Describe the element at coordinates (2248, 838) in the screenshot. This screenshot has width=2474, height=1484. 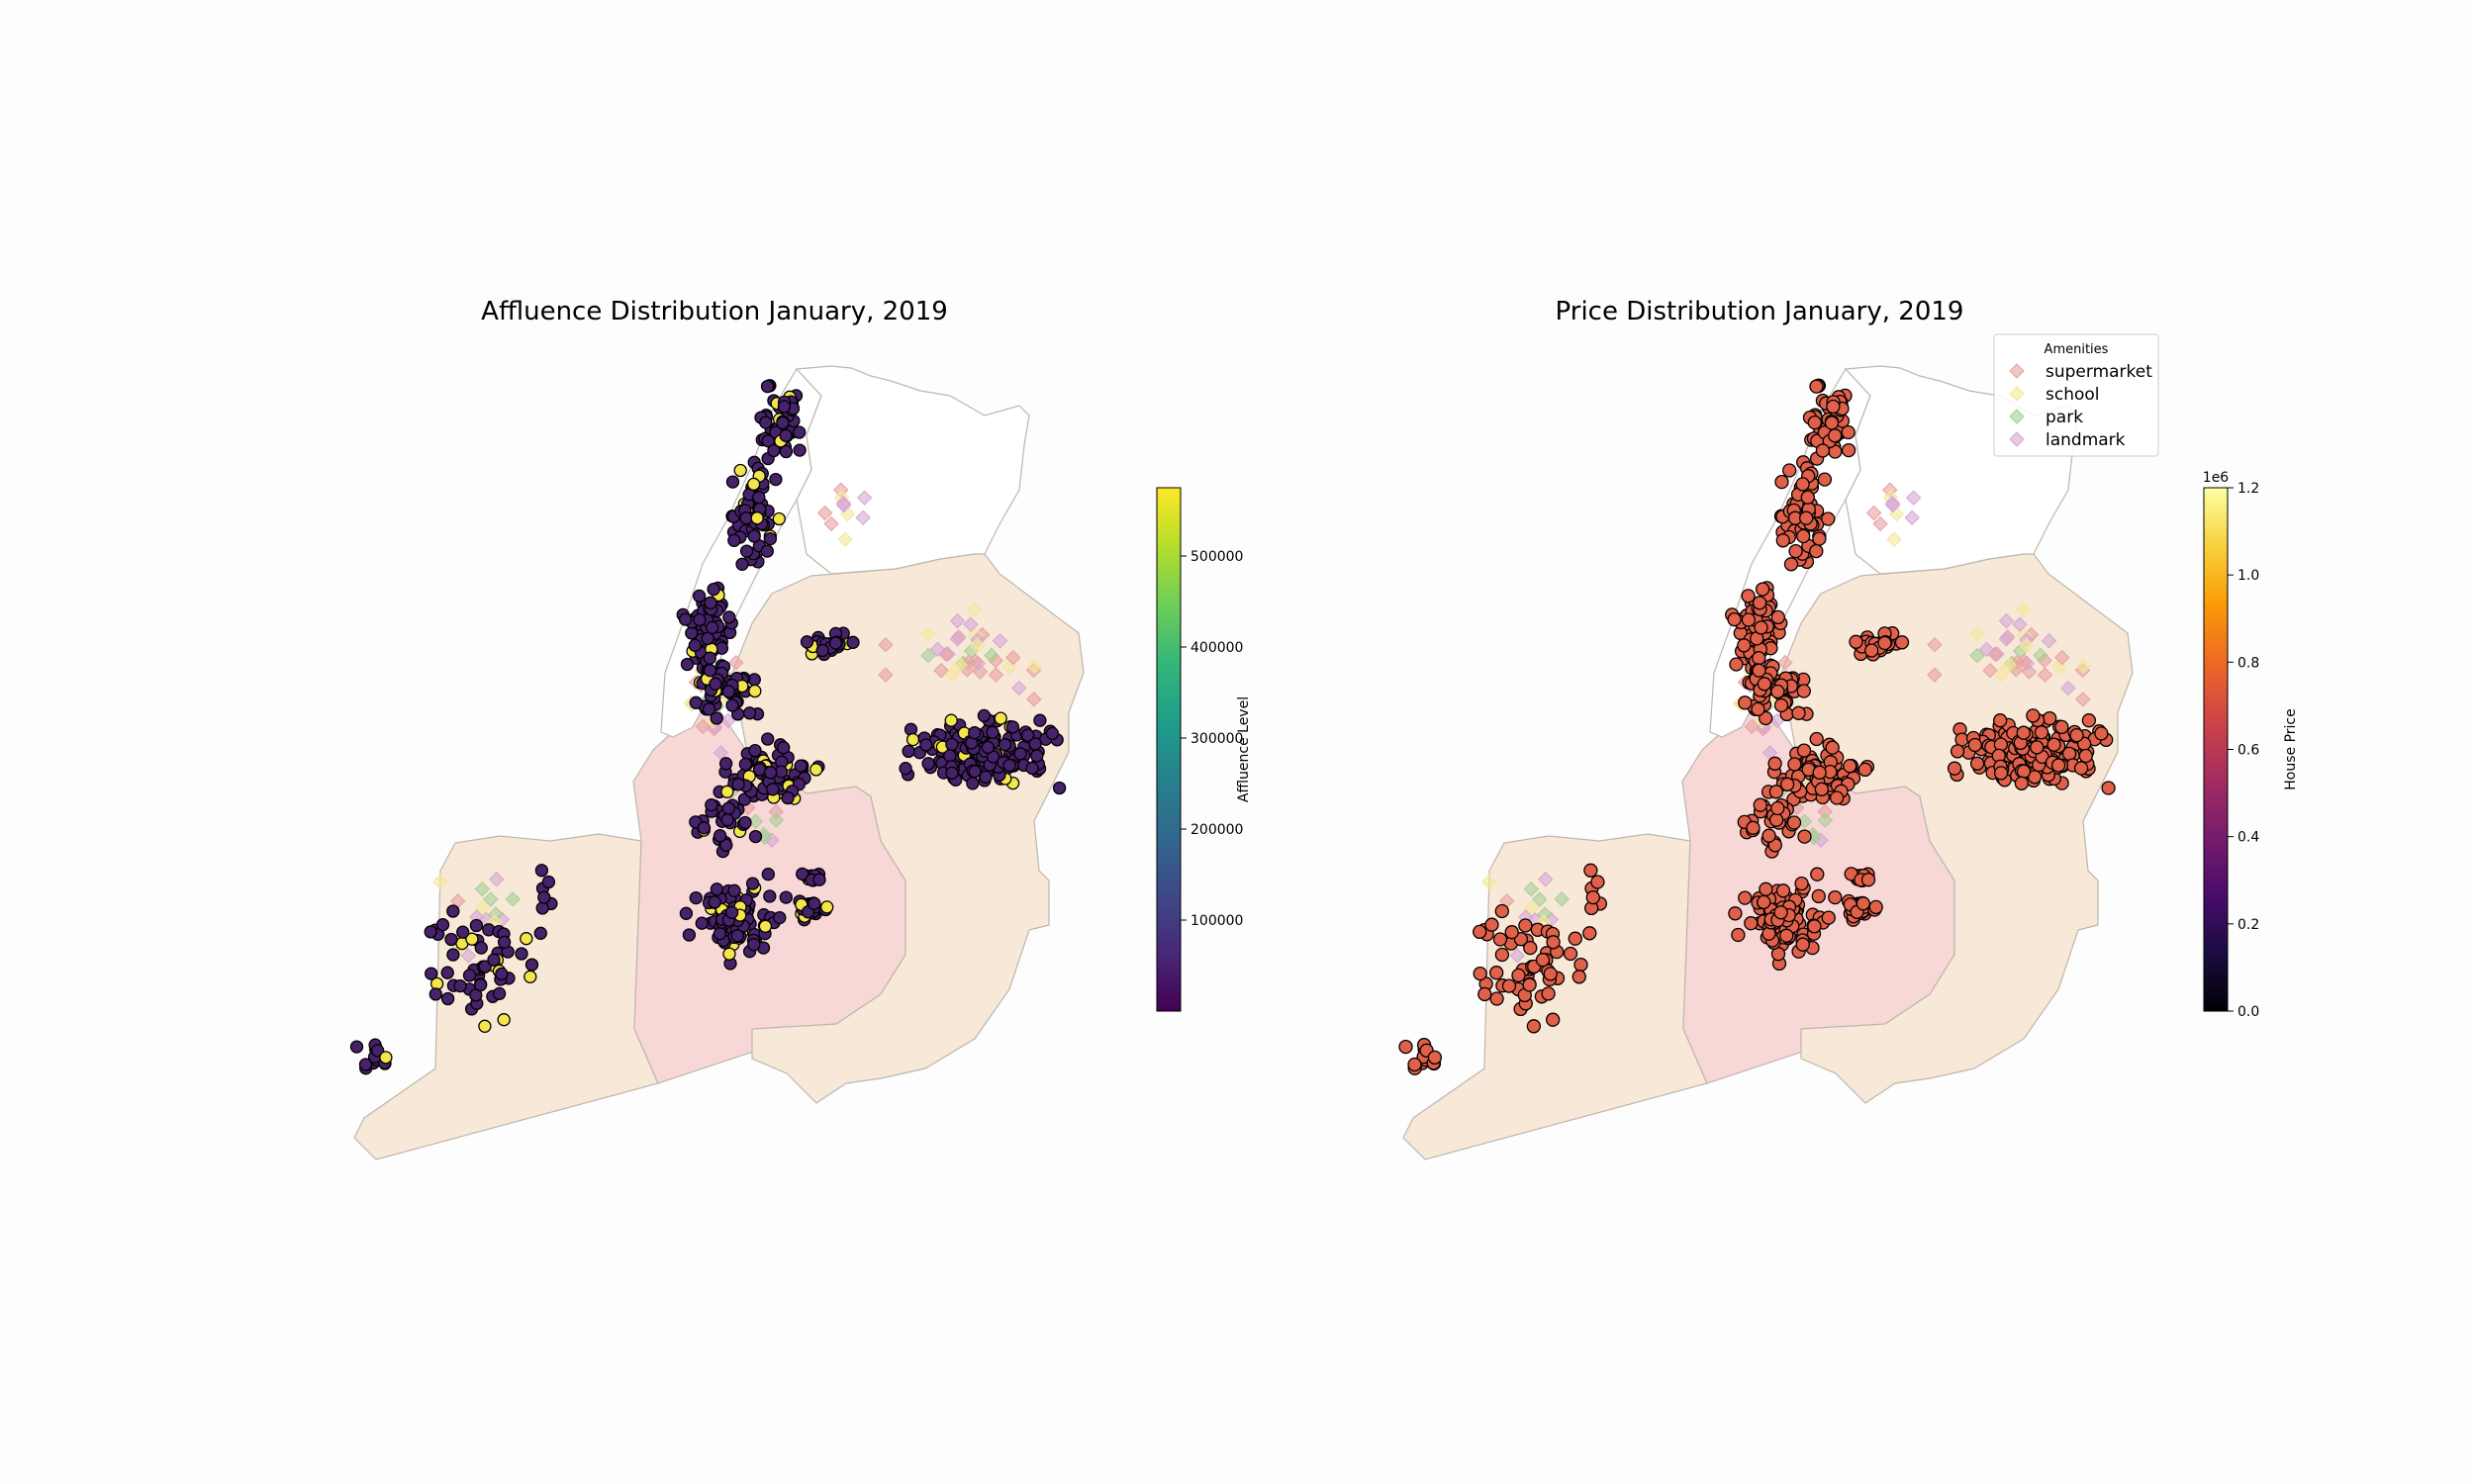
I see `price-colorbar-tick-label: 0.4` at that location.